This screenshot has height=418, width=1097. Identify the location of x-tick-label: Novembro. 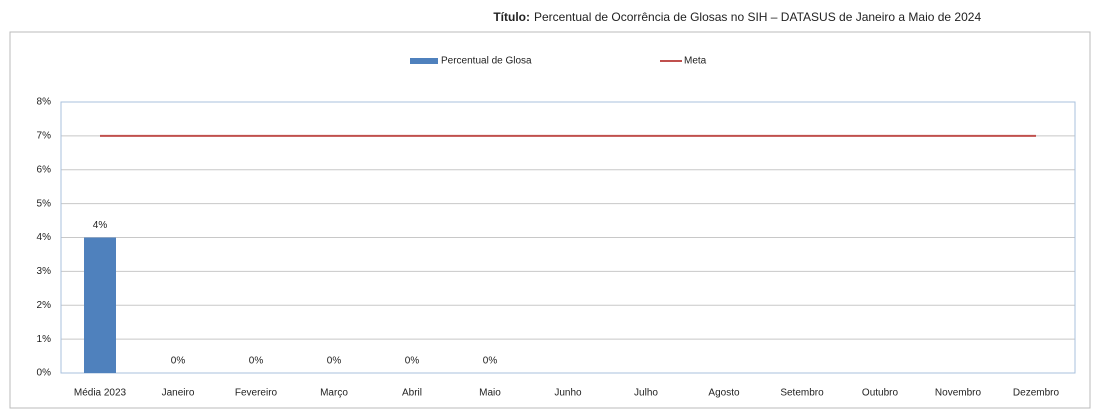
(958, 393).